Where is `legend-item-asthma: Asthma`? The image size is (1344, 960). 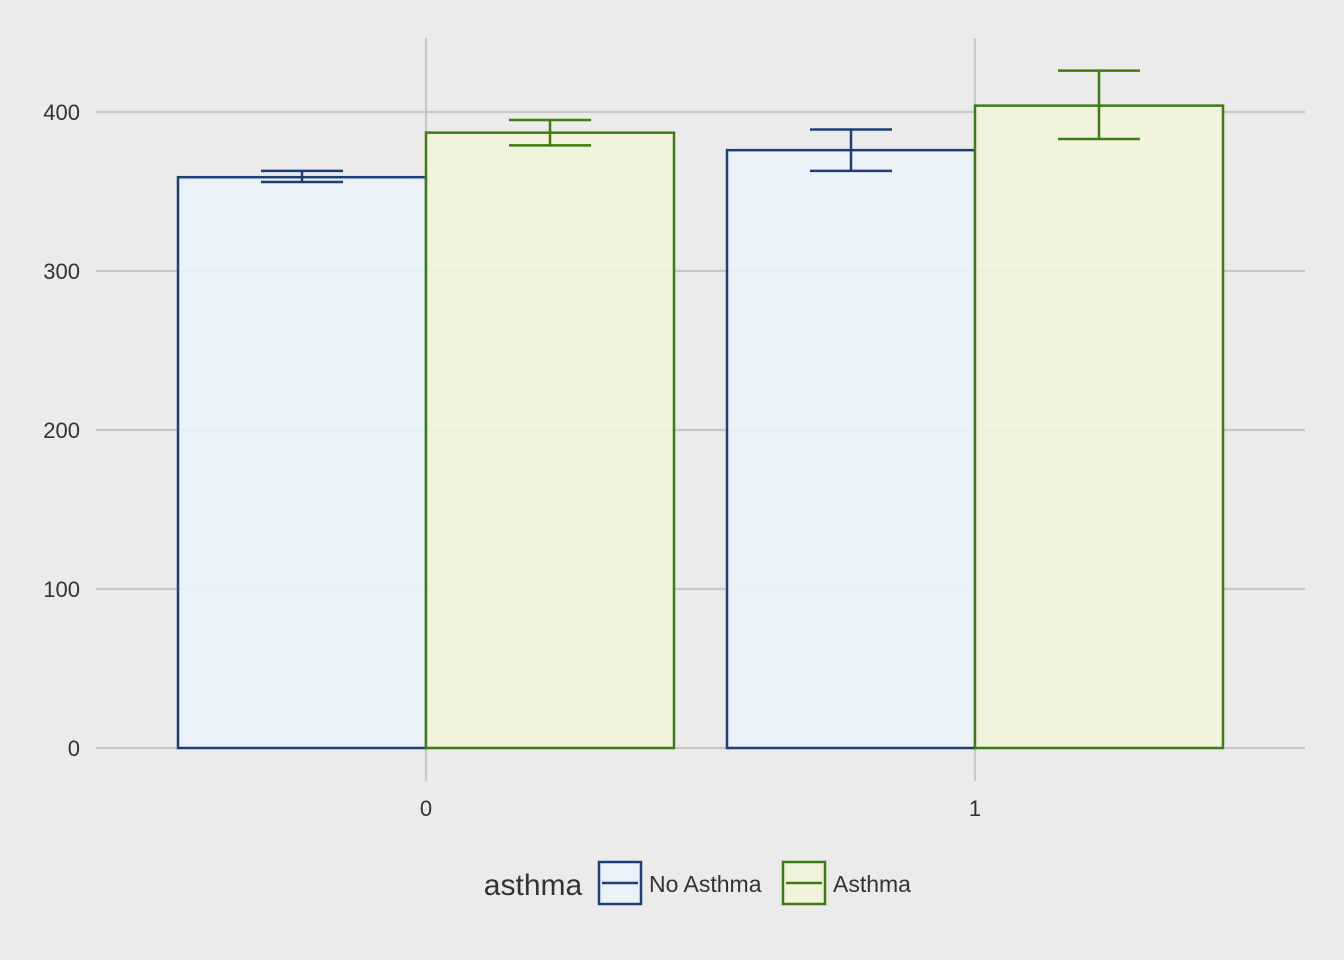 legend-item-asthma: Asthma is located at coordinates (846, 883).